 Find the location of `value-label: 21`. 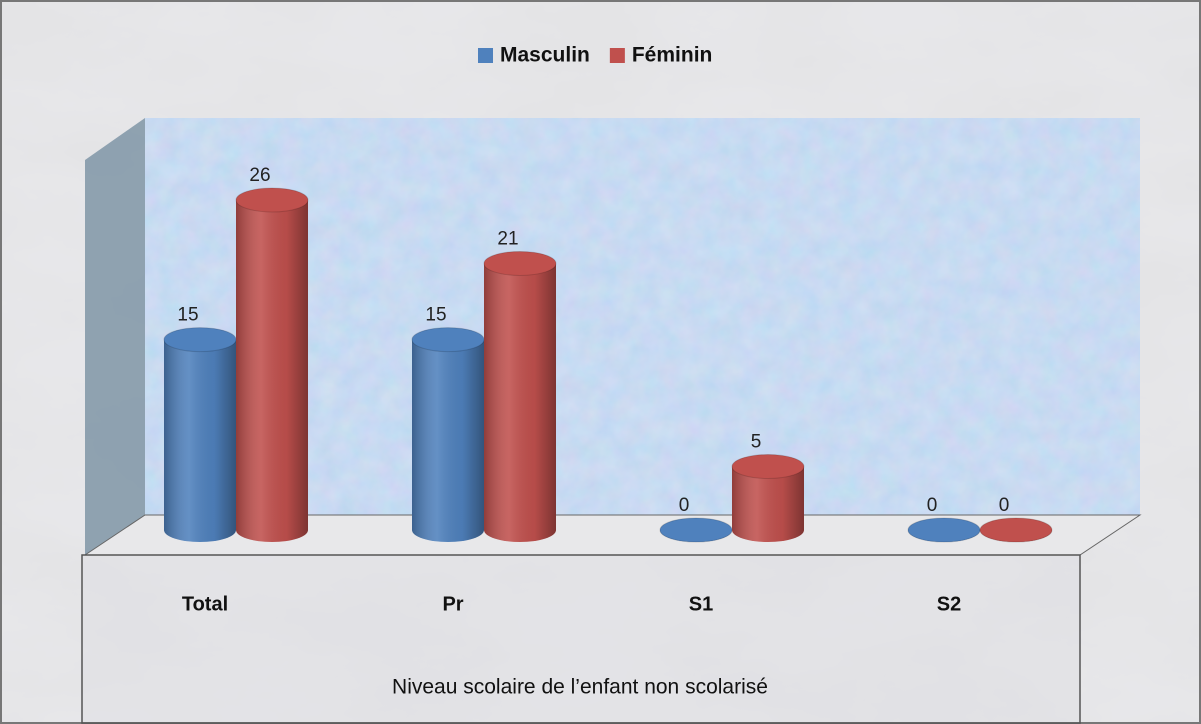

value-label: 21 is located at coordinates (507, 238).